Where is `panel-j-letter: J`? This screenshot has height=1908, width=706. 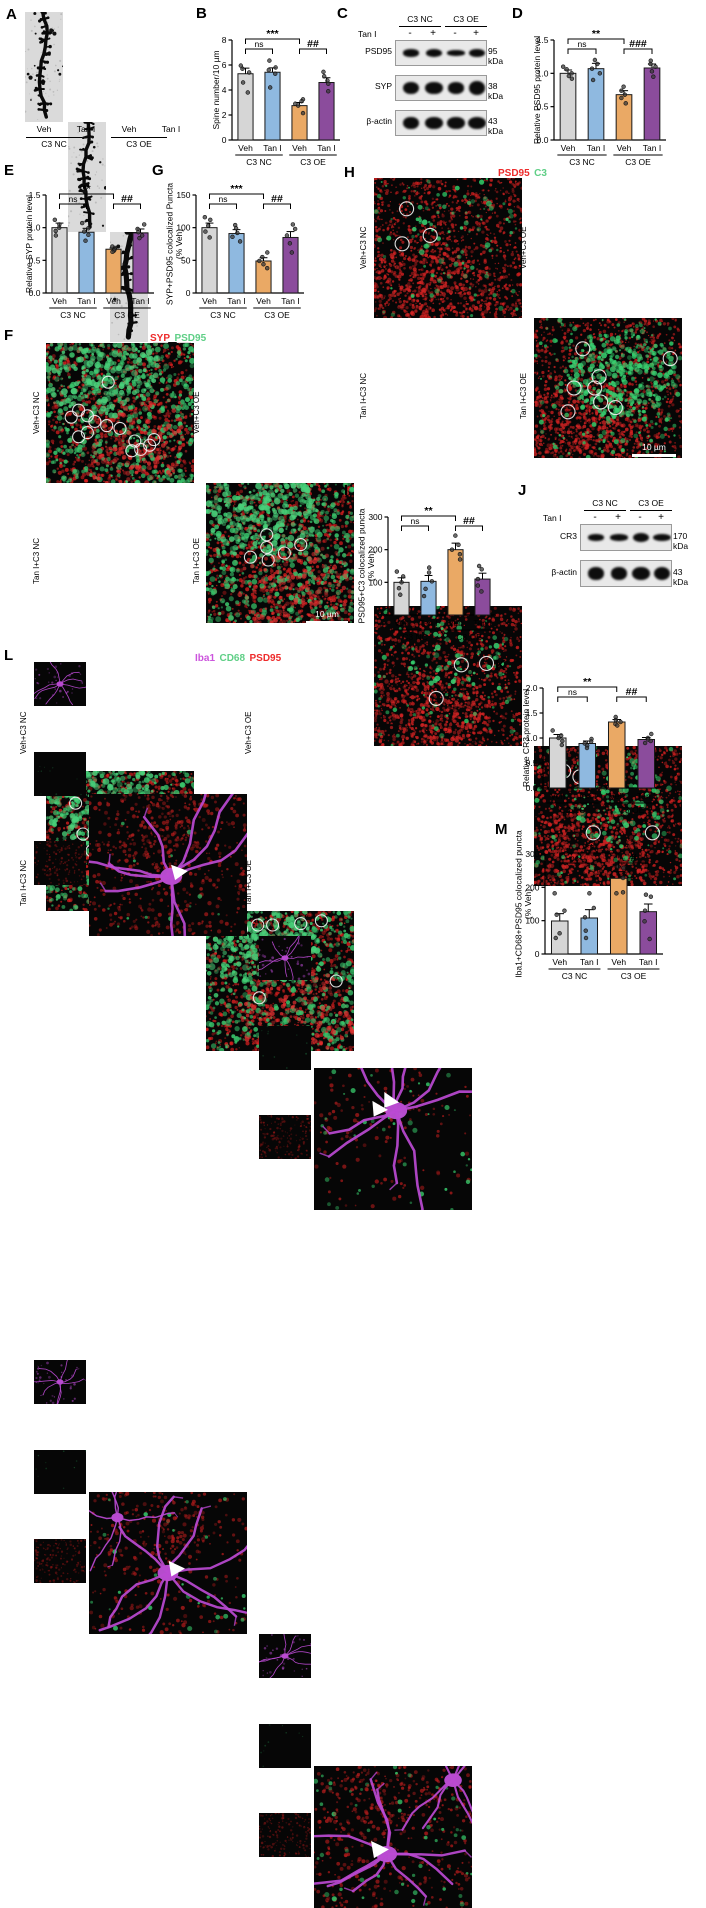 panel-j-letter: J is located at coordinates (522, 490).